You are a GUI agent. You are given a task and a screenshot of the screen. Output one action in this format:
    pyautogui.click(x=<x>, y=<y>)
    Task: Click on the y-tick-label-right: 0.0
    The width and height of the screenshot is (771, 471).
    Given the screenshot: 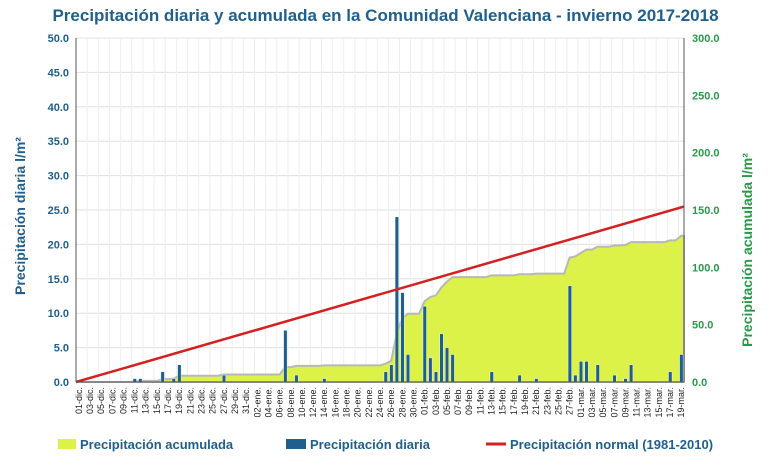 What is the action you would take?
    pyautogui.click(x=699, y=383)
    